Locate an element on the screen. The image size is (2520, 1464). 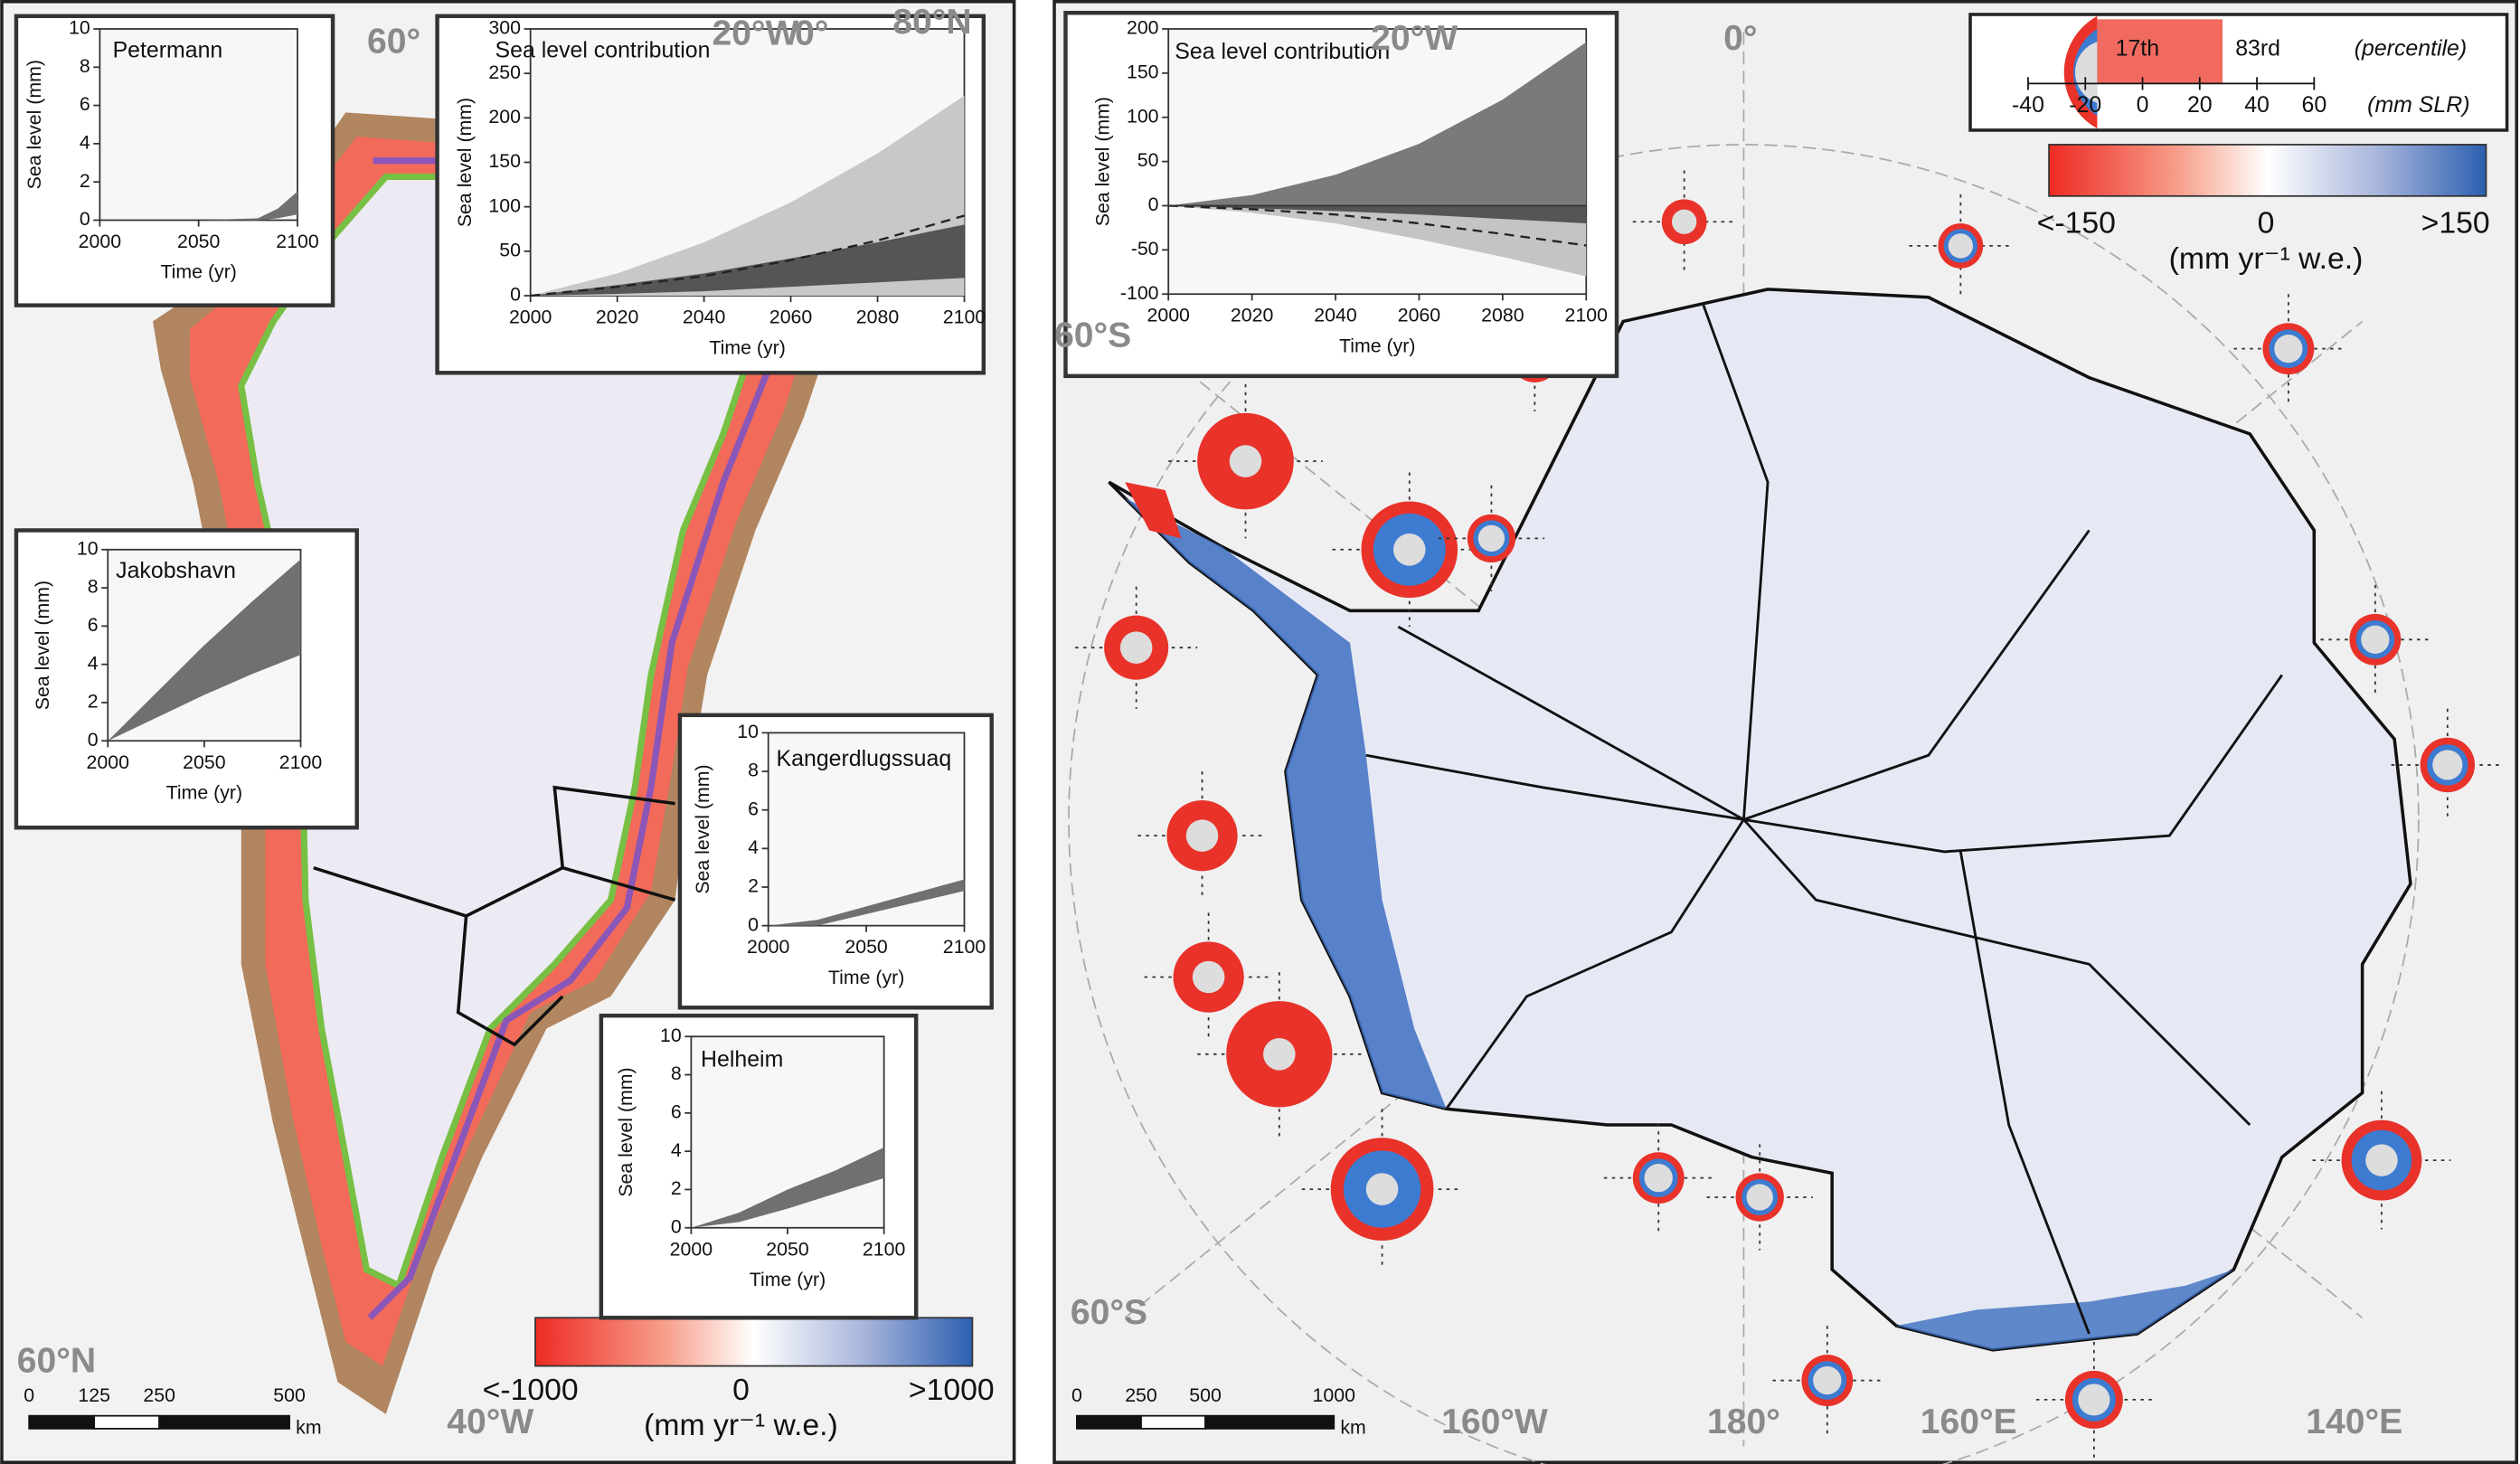
scale-tick-label: 250 is located at coordinates (159, 1395).